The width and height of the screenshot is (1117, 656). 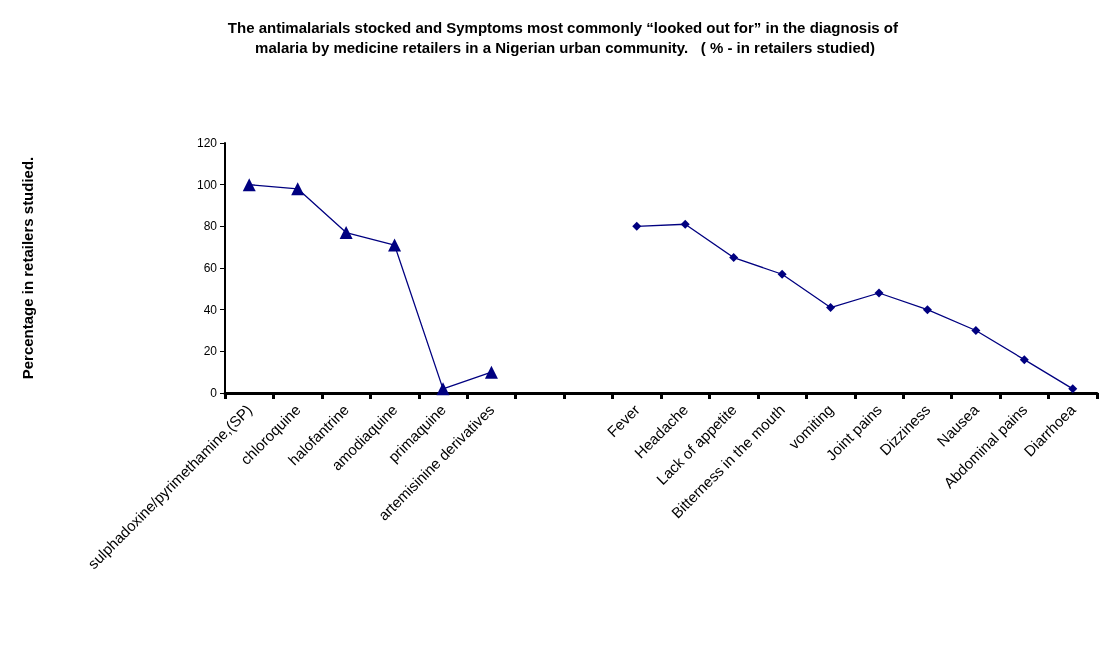 What do you see at coordinates (210, 351) in the screenshot?
I see `y-tick-label: 20` at bounding box center [210, 351].